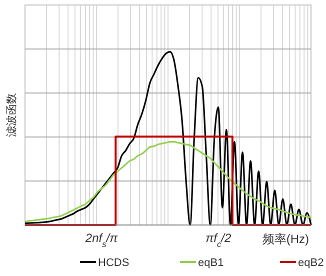  I want to click on legend-label: eqB2, so click(311, 263).